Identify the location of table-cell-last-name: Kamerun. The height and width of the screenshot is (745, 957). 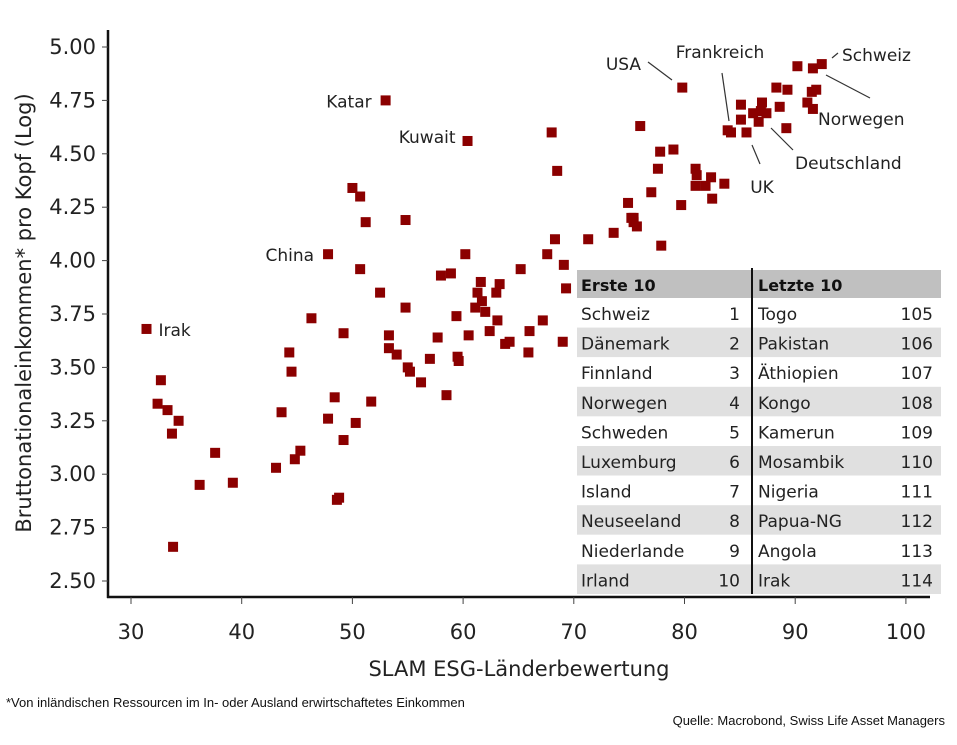
(796, 433).